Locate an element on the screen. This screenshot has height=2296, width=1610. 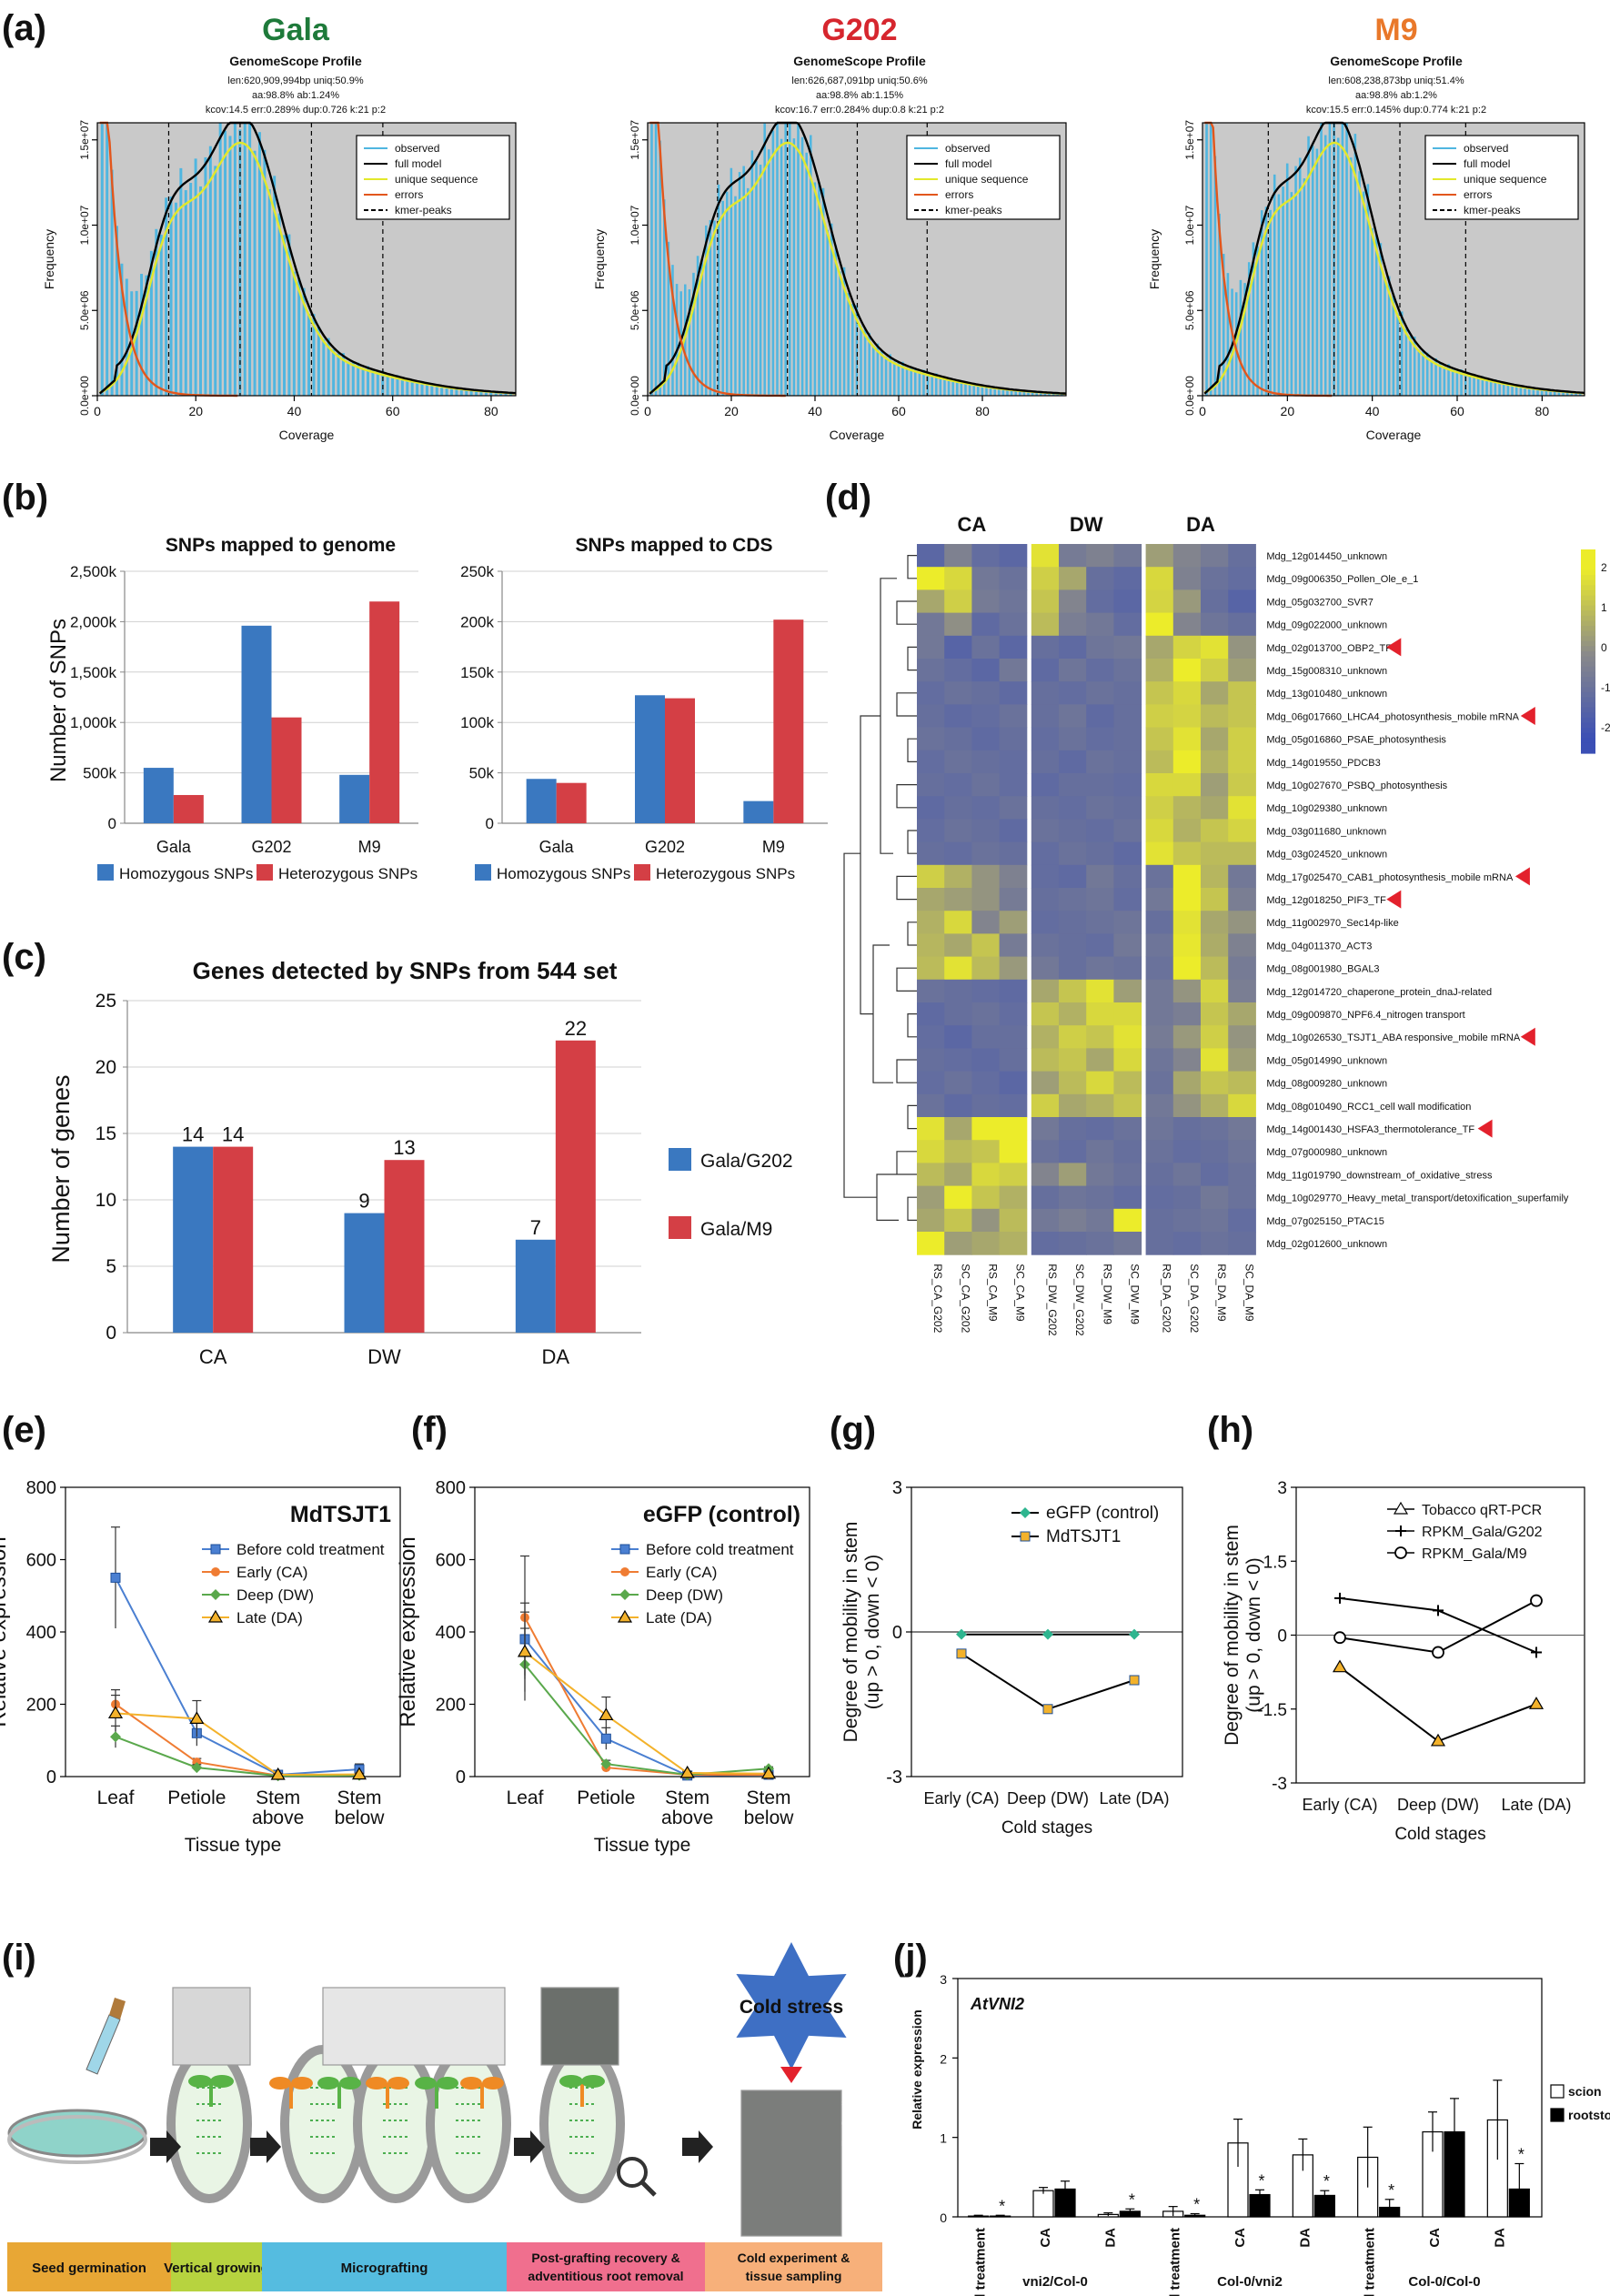
genotype-title: Gala is located at coordinates (296, 30).